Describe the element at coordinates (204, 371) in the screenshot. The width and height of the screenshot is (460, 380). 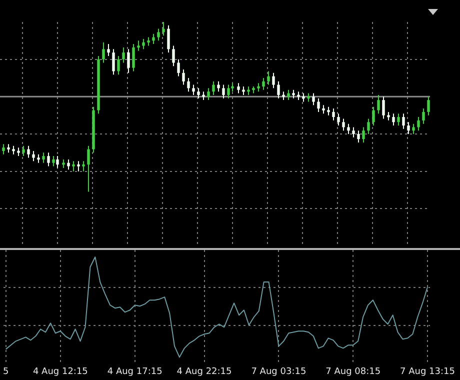
I see `x-tick-label: 4 Aug 22:15` at that location.